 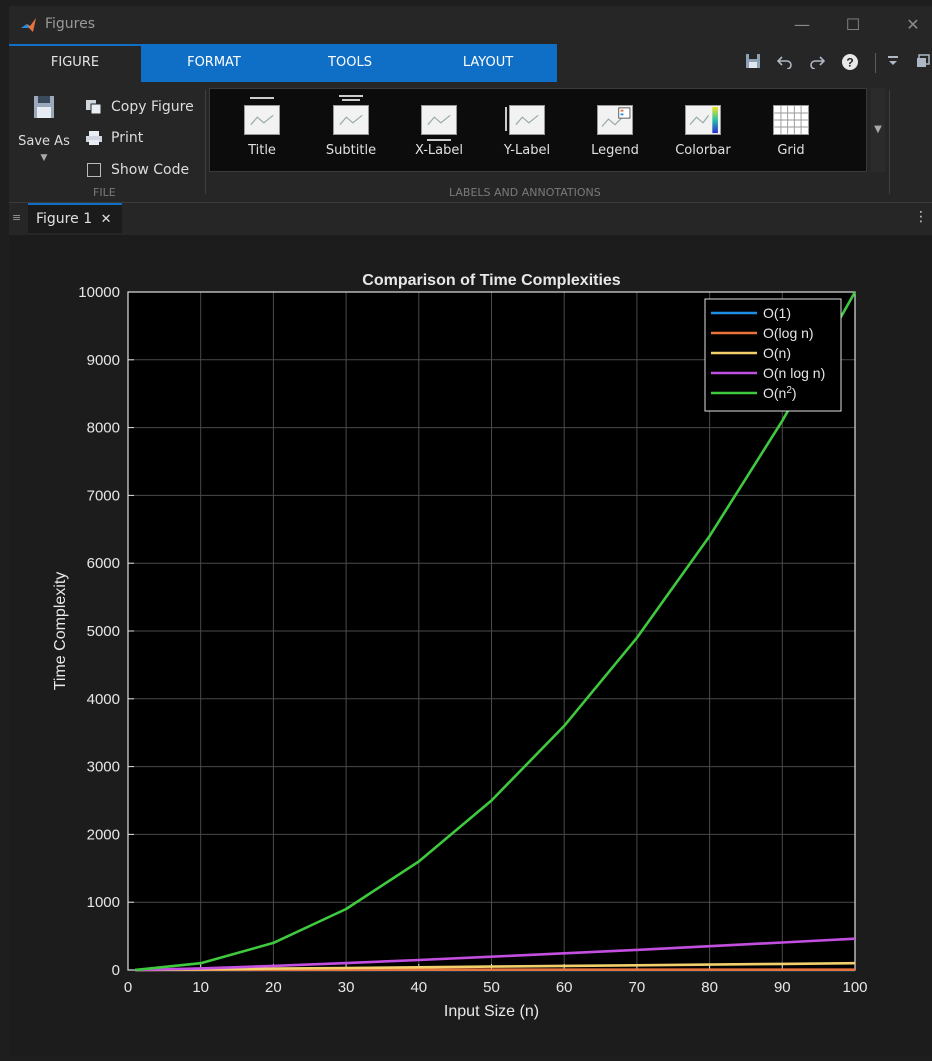 What do you see at coordinates (350, 63) in the screenshot?
I see `tab-tools: TOOLS` at bounding box center [350, 63].